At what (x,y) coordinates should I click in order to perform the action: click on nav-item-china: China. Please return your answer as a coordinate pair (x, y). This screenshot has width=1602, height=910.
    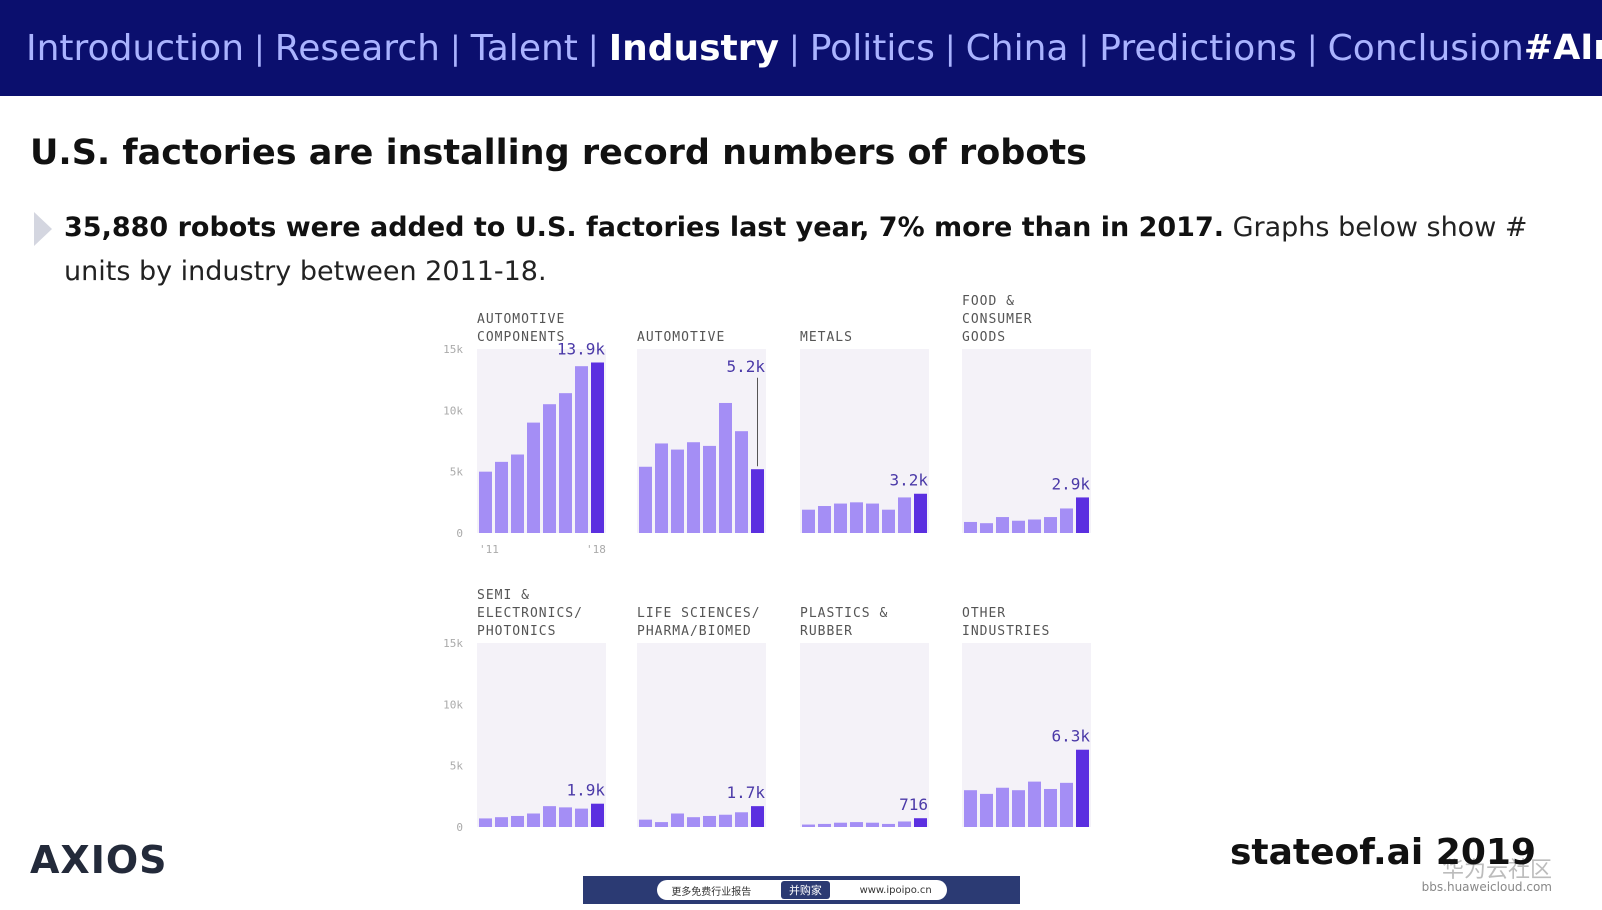
    Looking at the image, I should click on (1017, 48).